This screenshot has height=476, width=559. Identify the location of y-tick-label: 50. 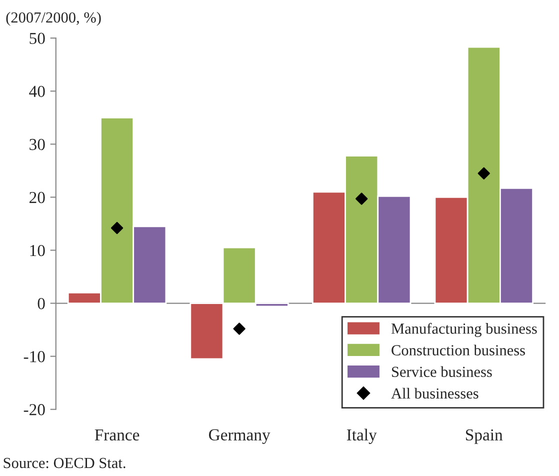
(37, 38).